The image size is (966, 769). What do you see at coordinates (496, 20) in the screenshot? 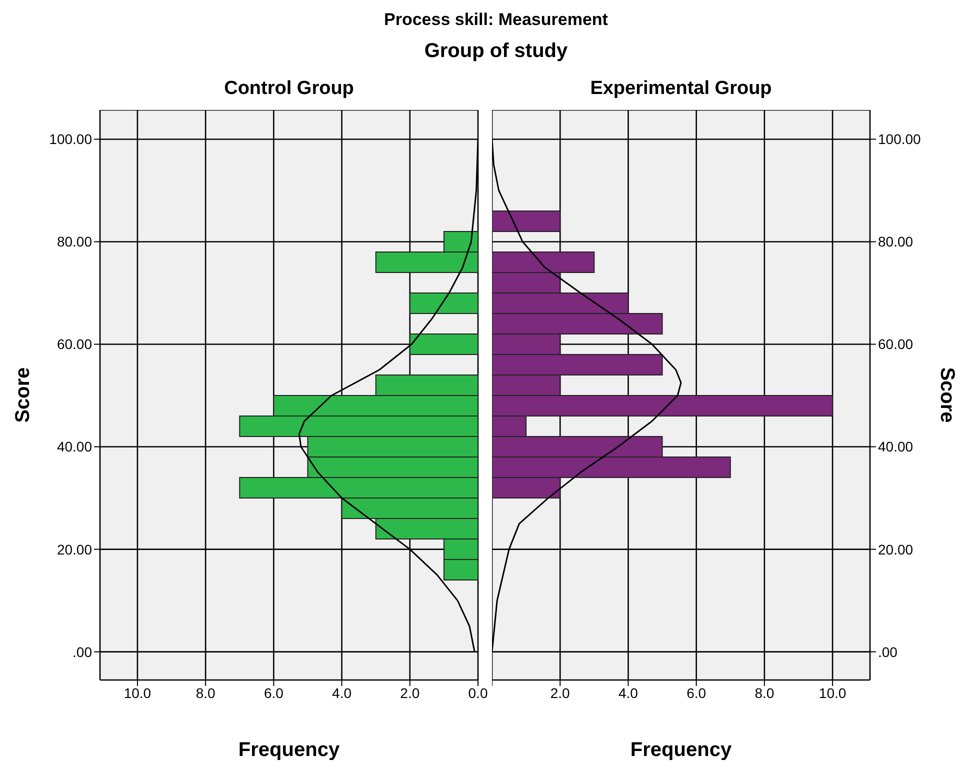
I see `chart-title: Process skill: Measurement` at bounding box center [496, 20].